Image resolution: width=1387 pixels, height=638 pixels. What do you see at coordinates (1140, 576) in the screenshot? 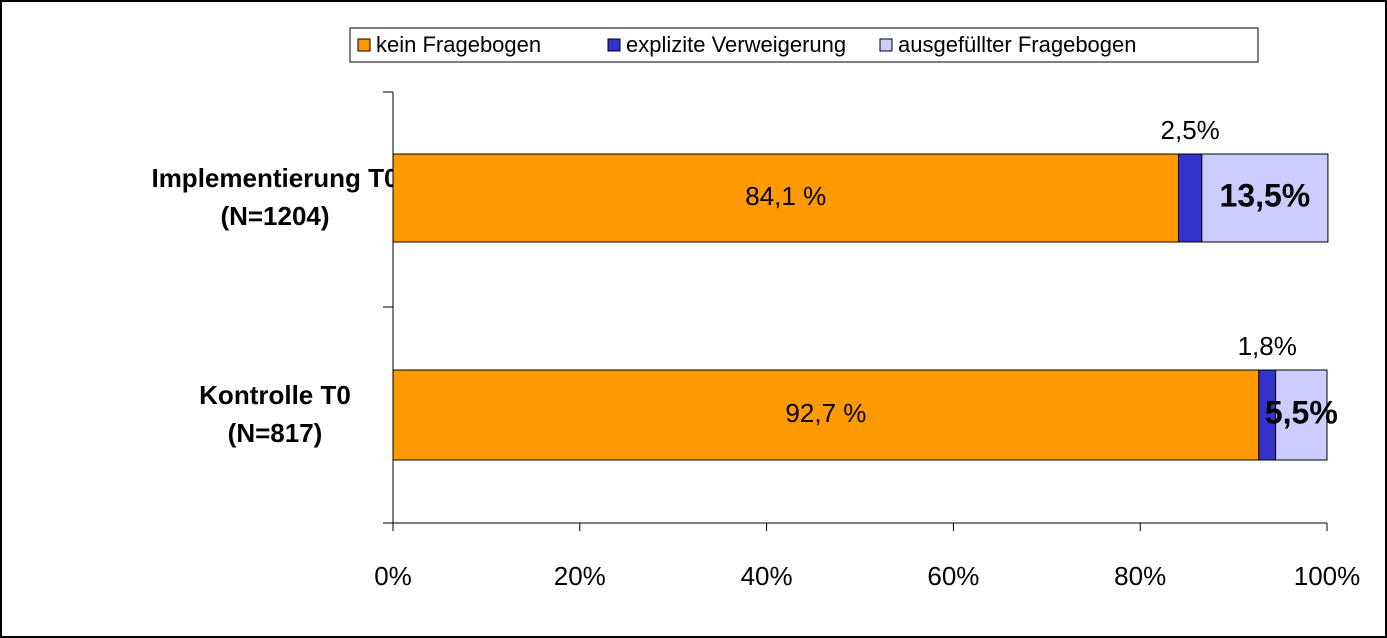
I see `x-tick-label: 80%` at bounding box center [1140, 576].